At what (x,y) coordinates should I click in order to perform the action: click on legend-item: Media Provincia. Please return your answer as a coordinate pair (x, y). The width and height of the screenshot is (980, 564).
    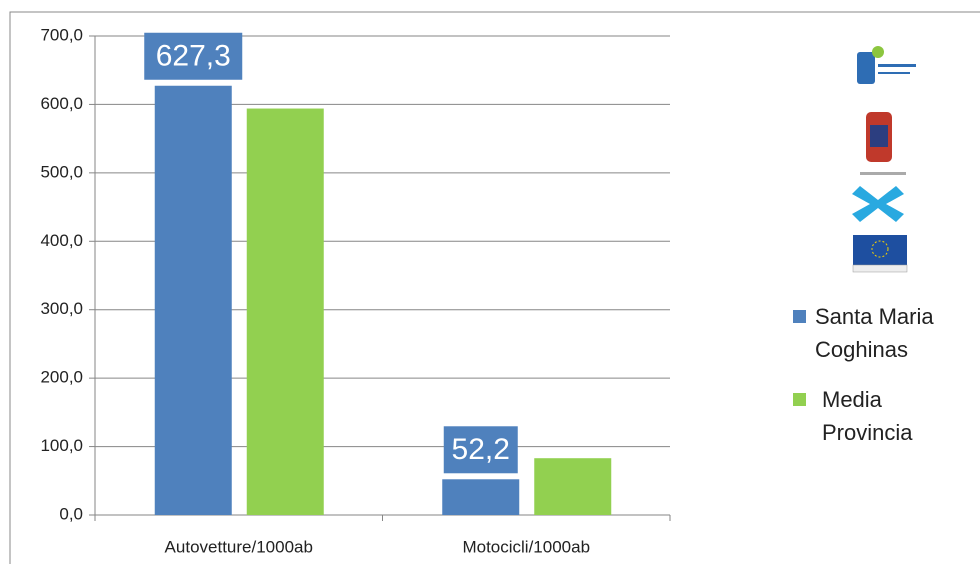
    Looking at the image, I should click on (883, 416).